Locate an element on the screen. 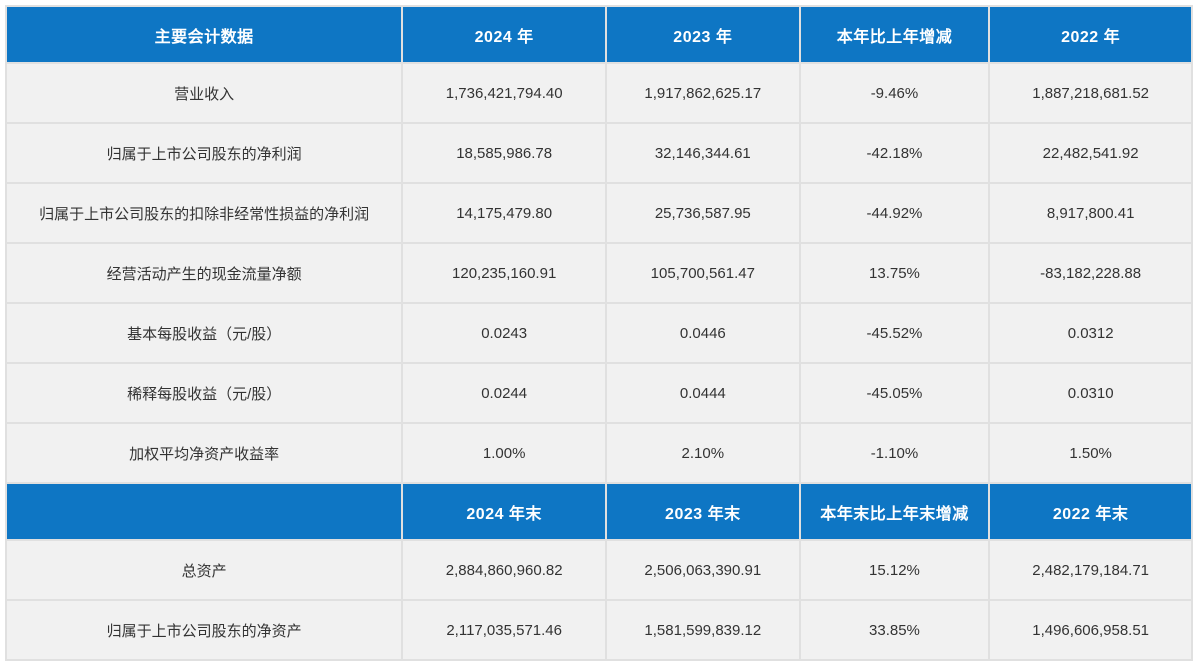 This screenshot has height=661, width=1198. metric-label: 归属于上市公司股东的扣除非经常性损益的净利润 is located at coordinates (204, 213).